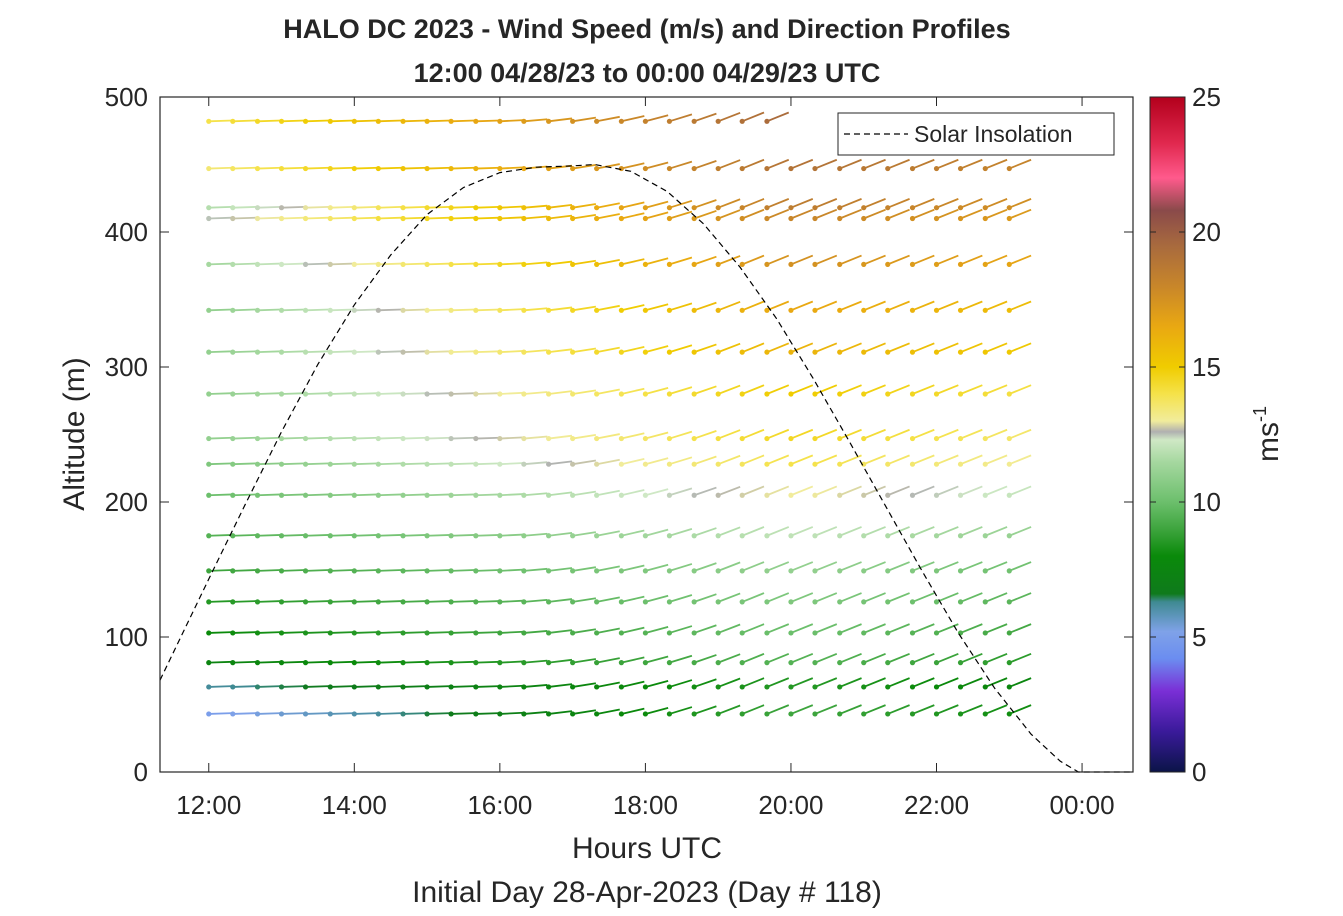 Image resolution: width=1343 pixels, height=916 pixels. What do you see at coordinates (647, 73) in the screenshot?
I see `chart-subtitle: 12:00 04/28/23 to 00:00 04/29/23 UTC` at bounding box center [647, 73].